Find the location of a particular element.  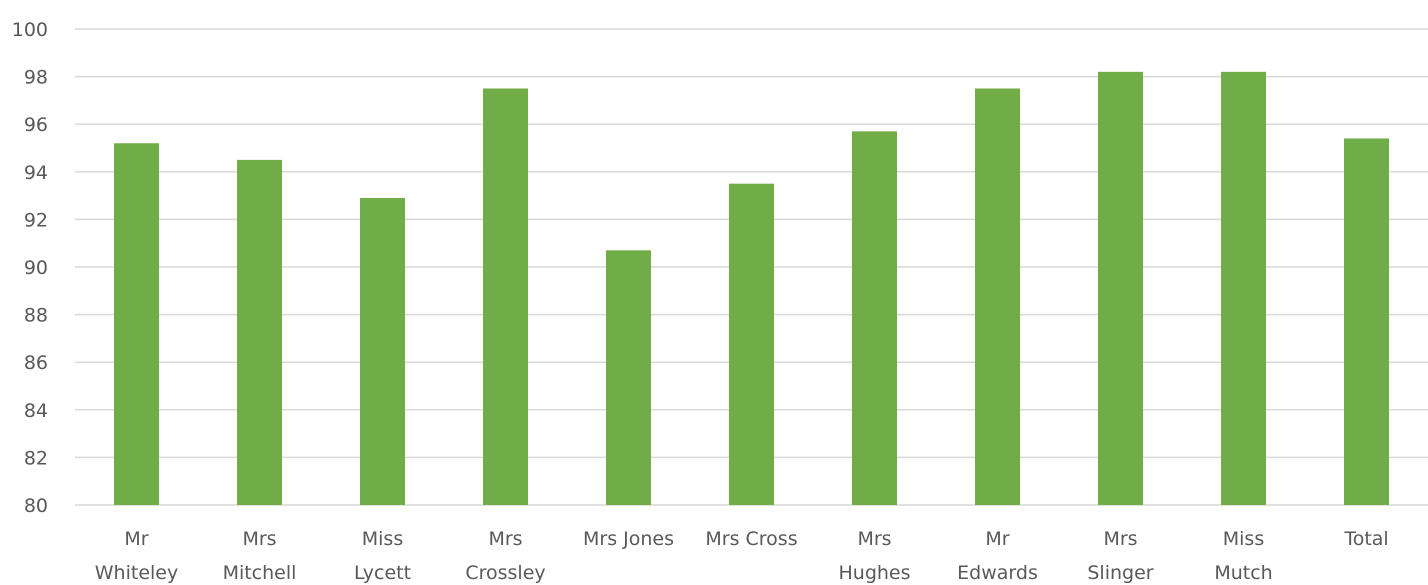

y-tick-label: 90 is located at coordinates (36, 268).